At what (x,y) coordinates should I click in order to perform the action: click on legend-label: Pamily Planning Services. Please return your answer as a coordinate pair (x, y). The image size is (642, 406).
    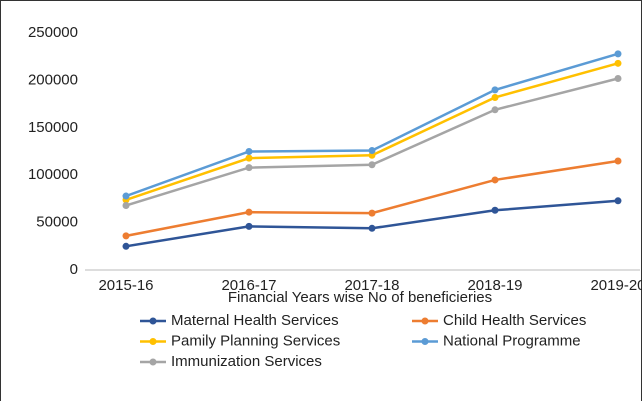
    Looking at the image, I should click on (255, 340).